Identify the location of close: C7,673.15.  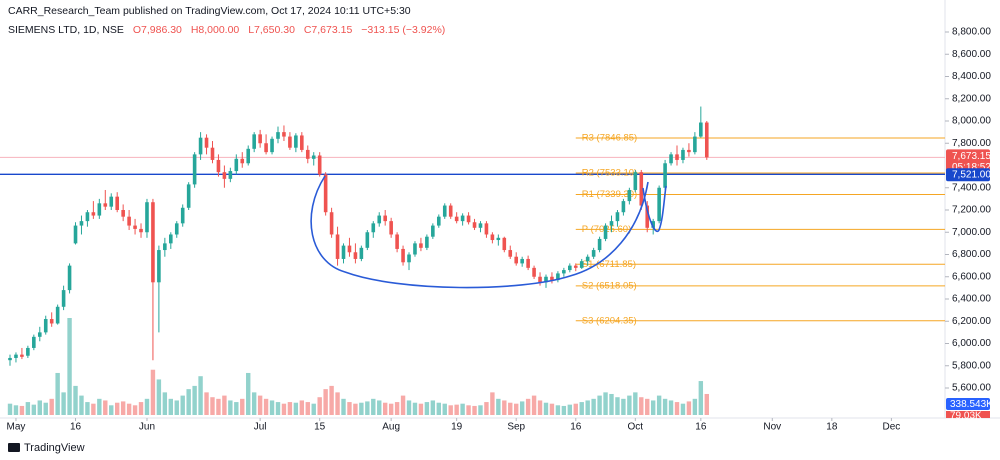
(328, 30).